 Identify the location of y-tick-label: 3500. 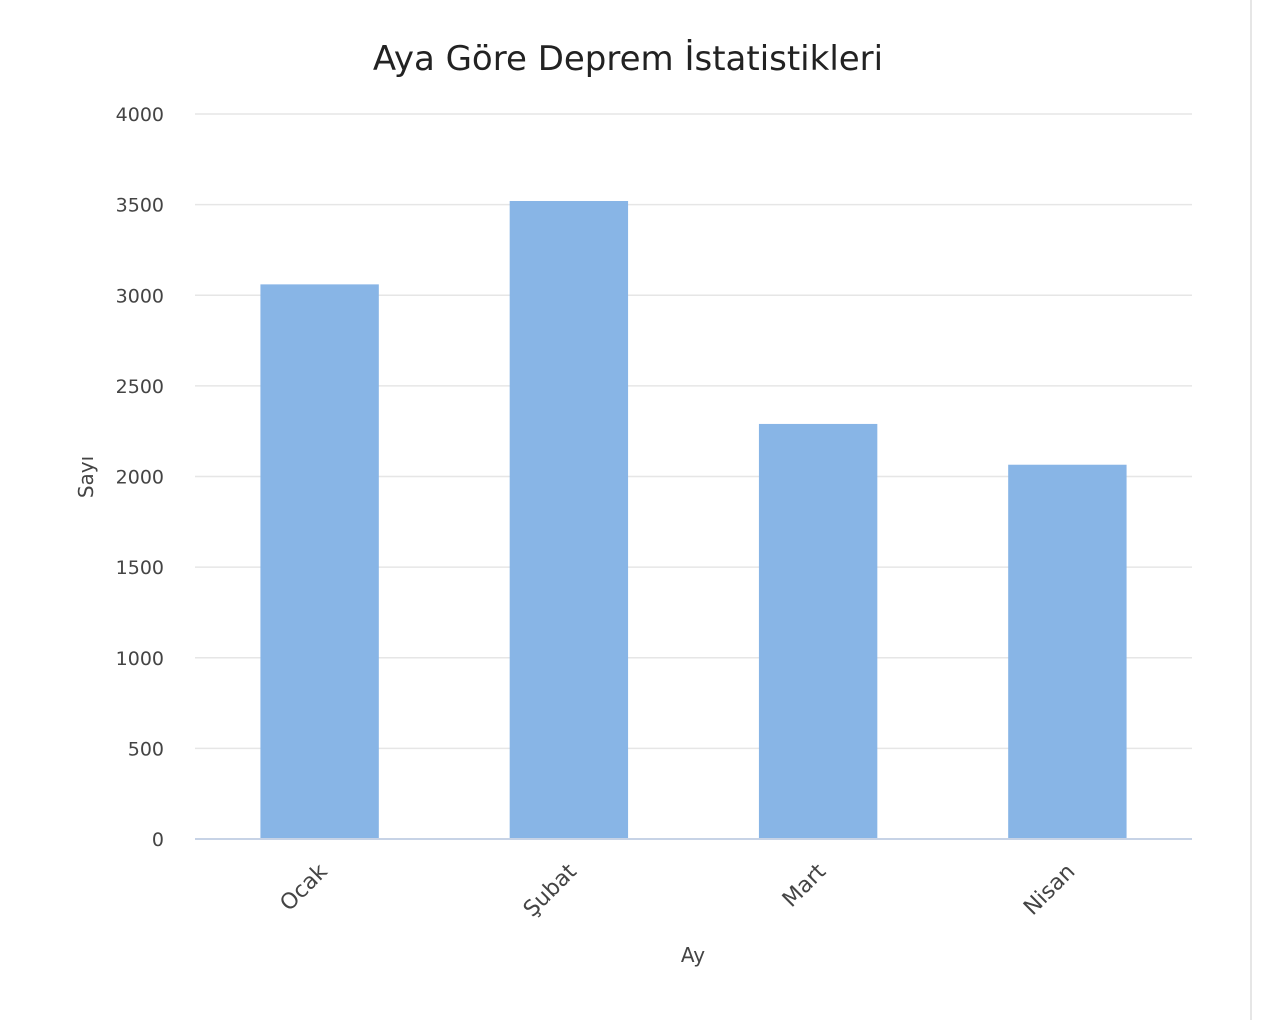
(140, 206).